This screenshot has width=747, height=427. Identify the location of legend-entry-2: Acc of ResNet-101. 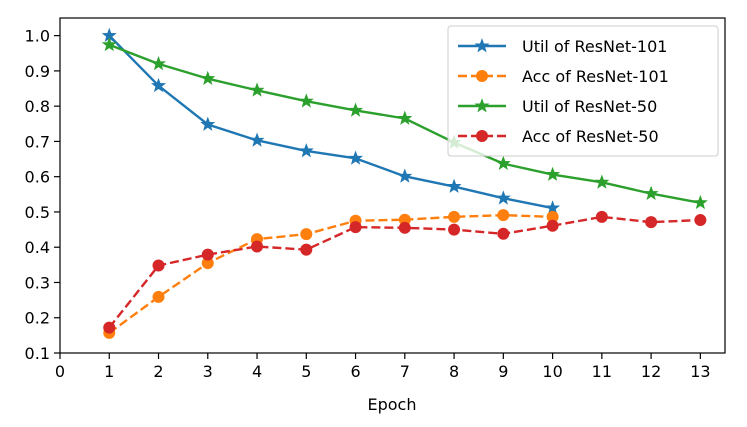
(563, 76).